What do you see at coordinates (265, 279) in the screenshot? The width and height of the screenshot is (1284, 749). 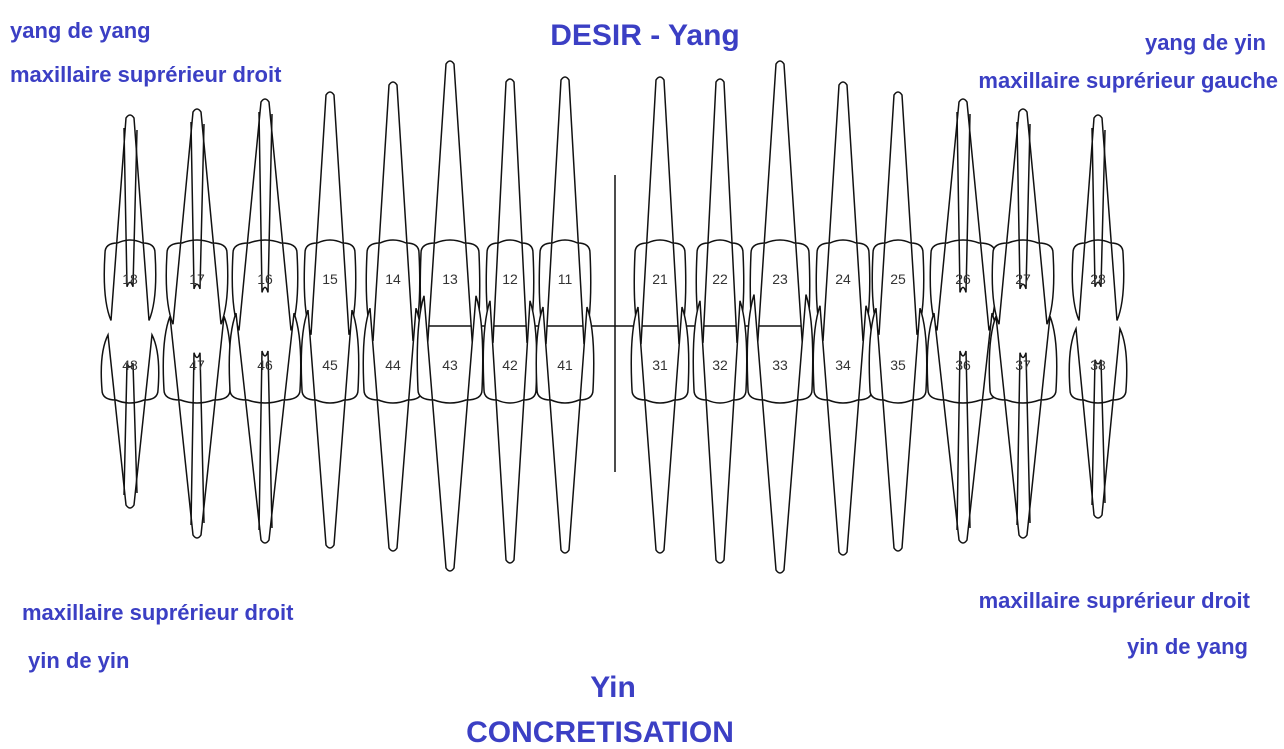 I see `tooth-number: 16` at bounding box center [265, 279].